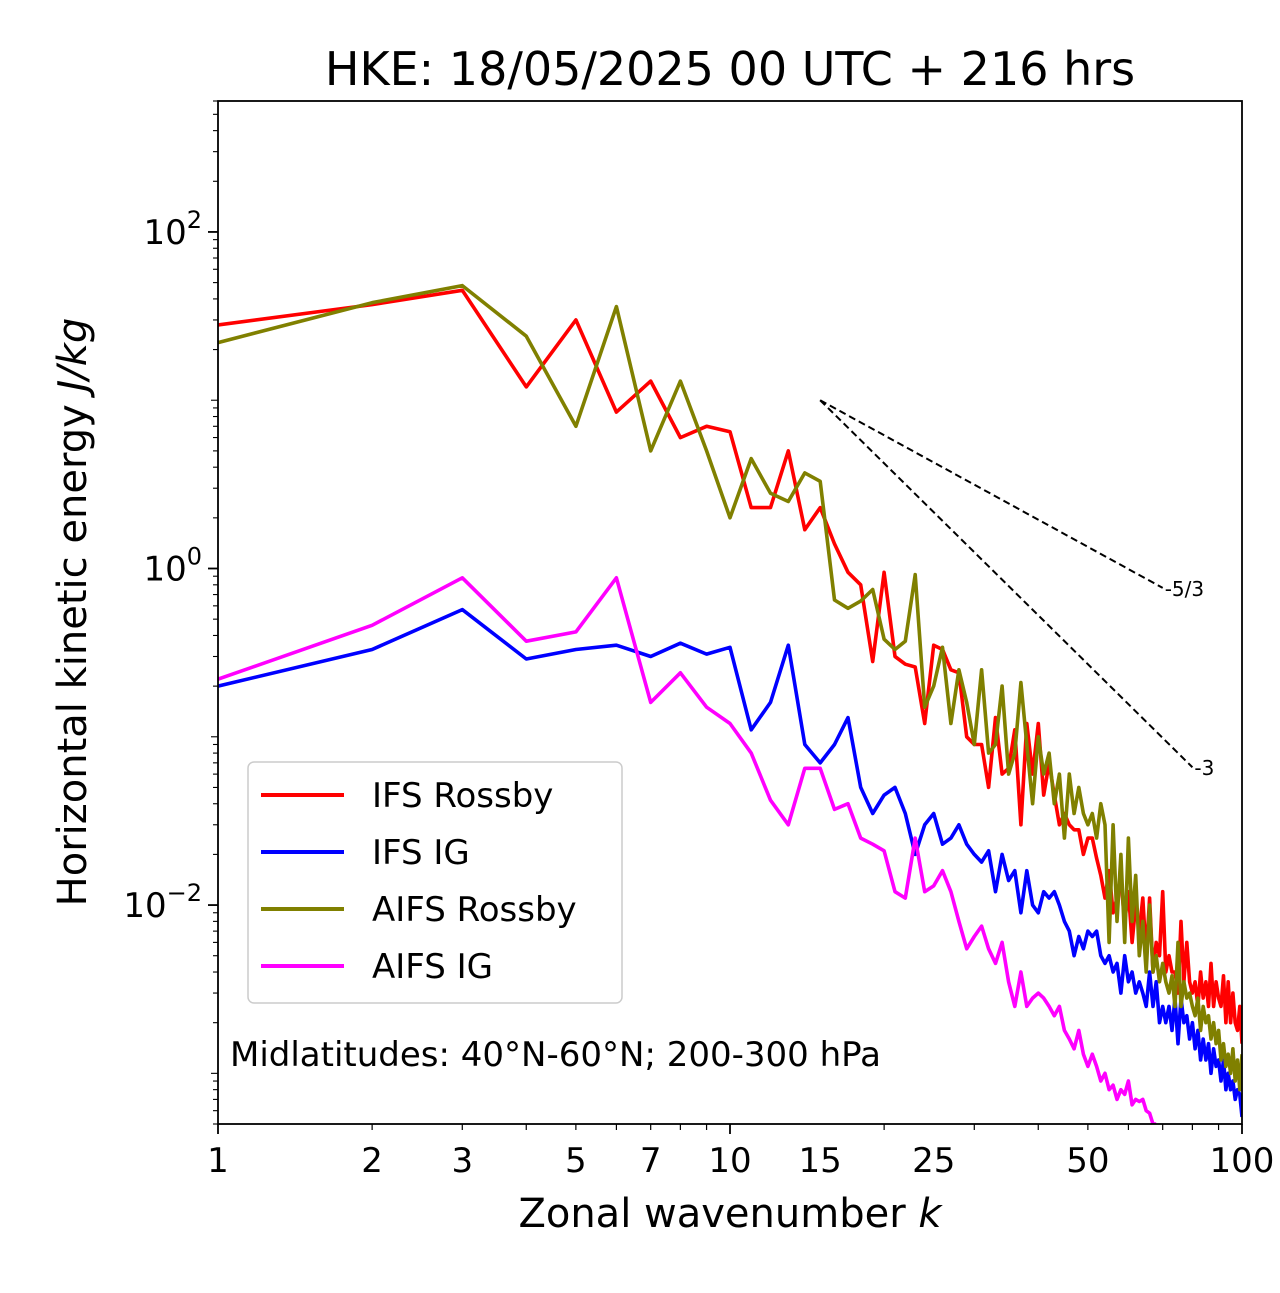 The width and height of the screenshot is (1280, 1293). I want to click on x-tick-label: 15, so click(820, 1161).